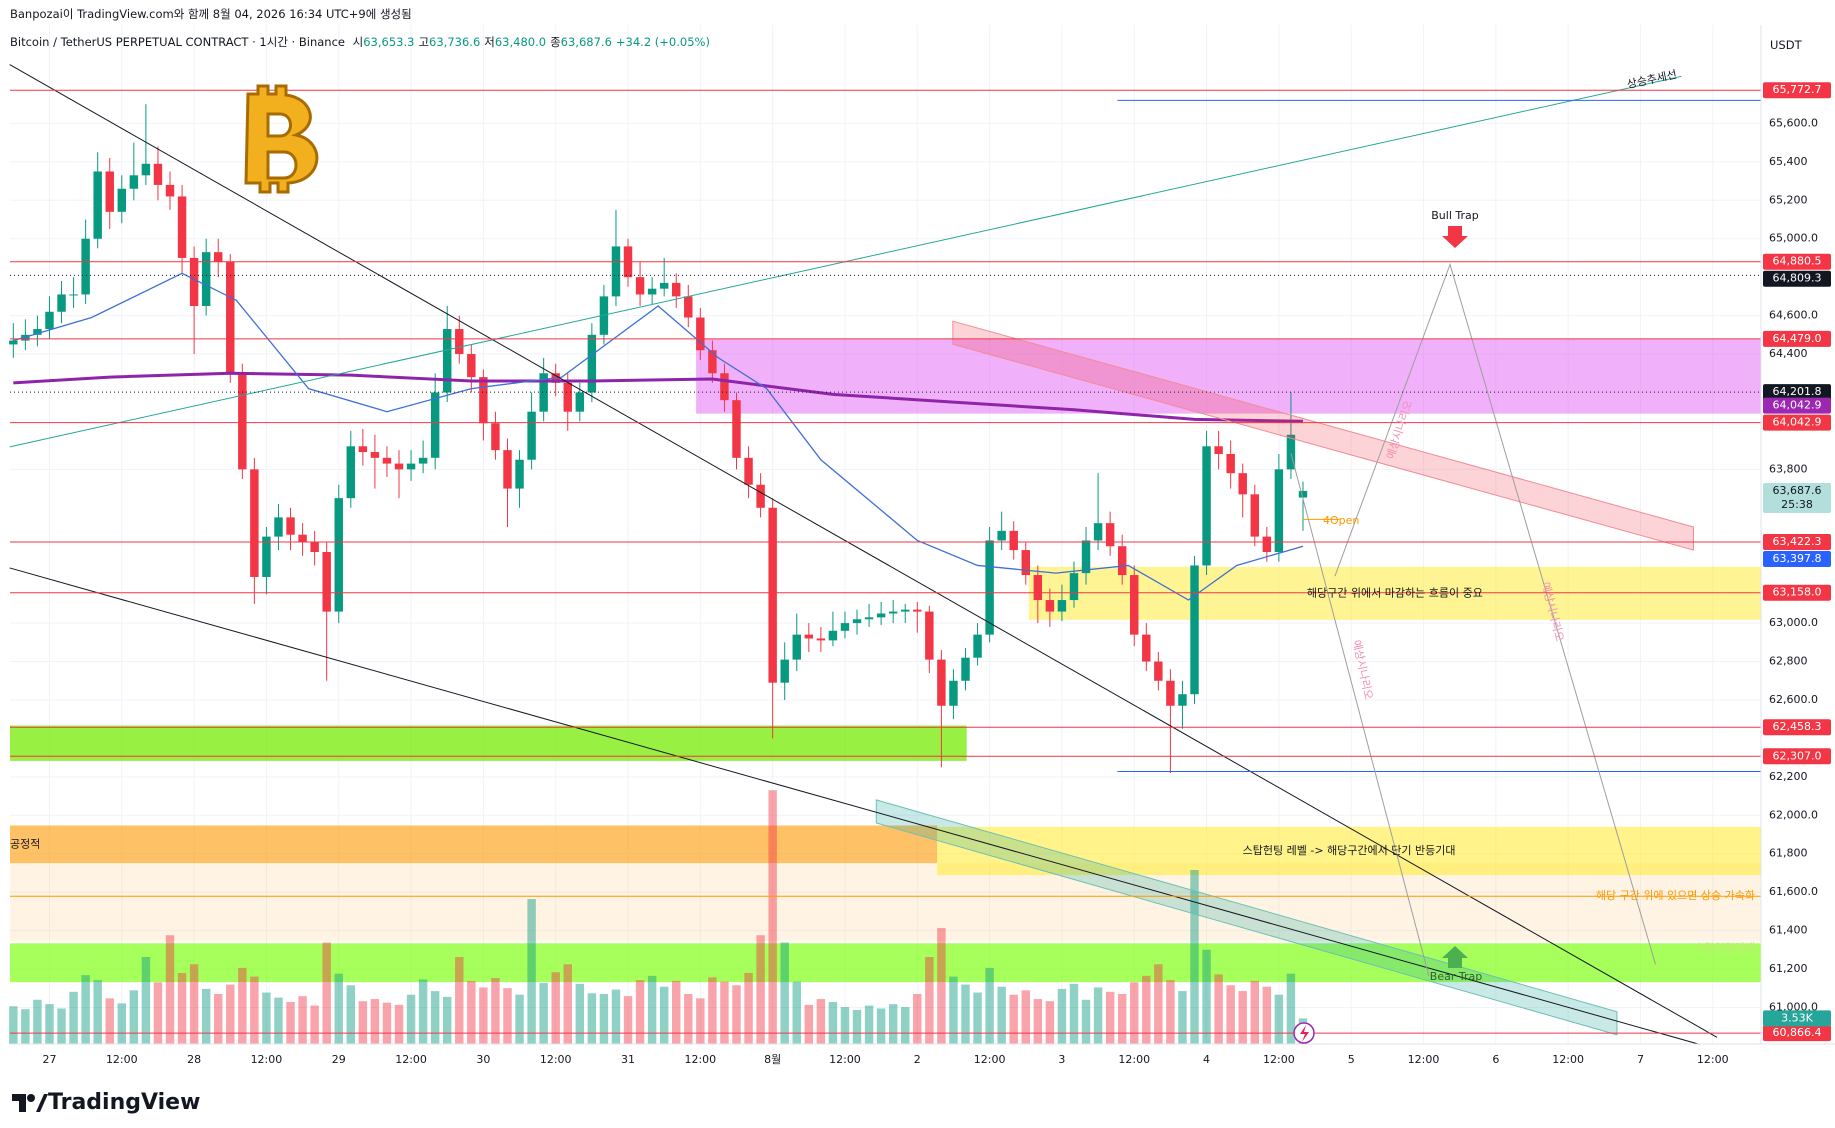 The width and height of the screenshot is (1835, 1128). Describe the element at coordinates (1788, 161) in the screenshot. I see `y-tick-label: 65,400` at that location.